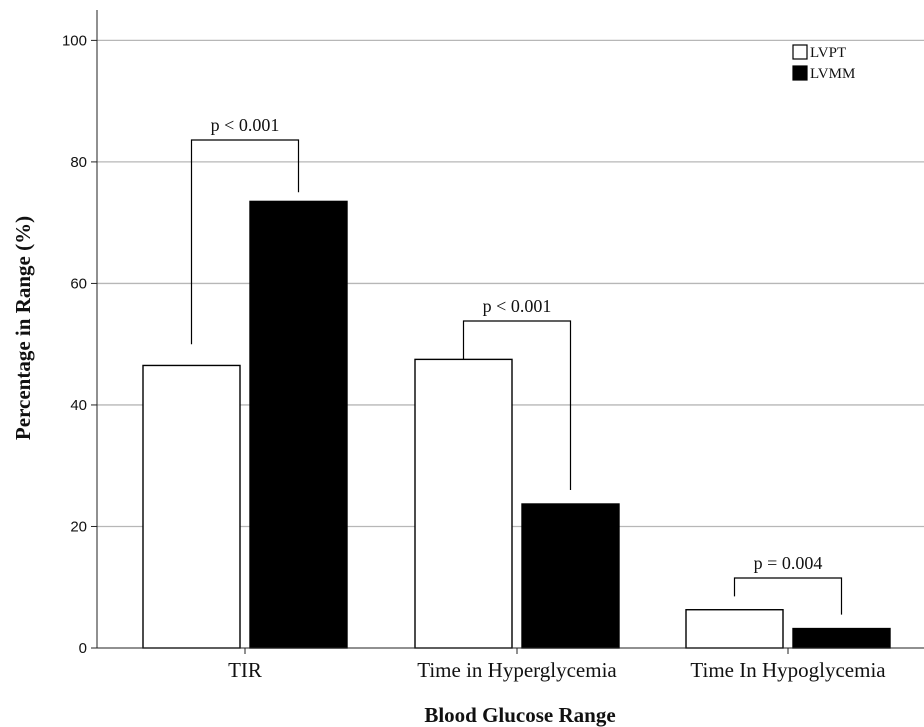 The height and width of the screenshot is (727, 924). I want to click on legend-label-lvpt: LVPT, so click(828, 53).